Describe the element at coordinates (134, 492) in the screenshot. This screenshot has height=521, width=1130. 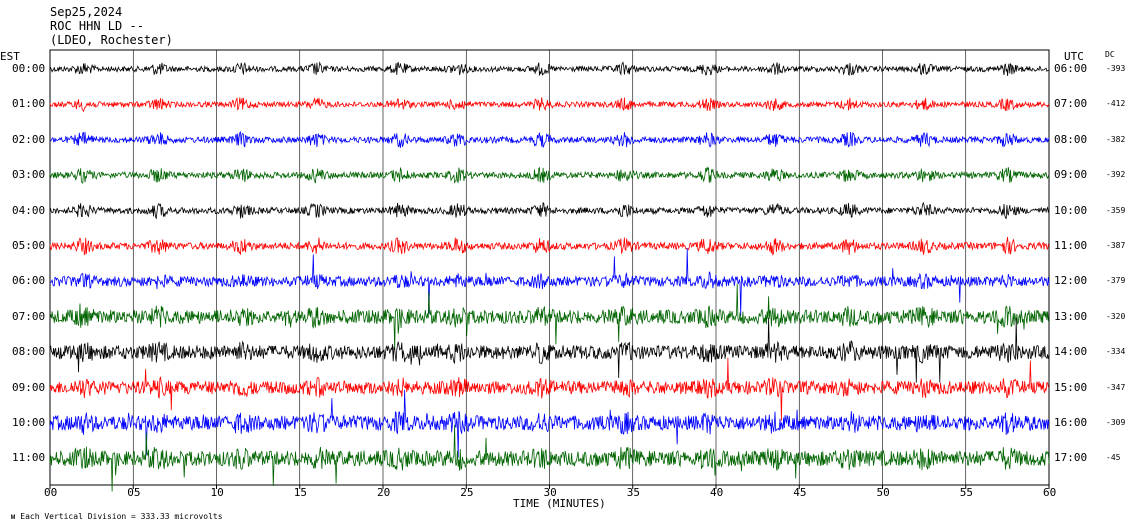
I see `x-tick-label: 05` at that location.